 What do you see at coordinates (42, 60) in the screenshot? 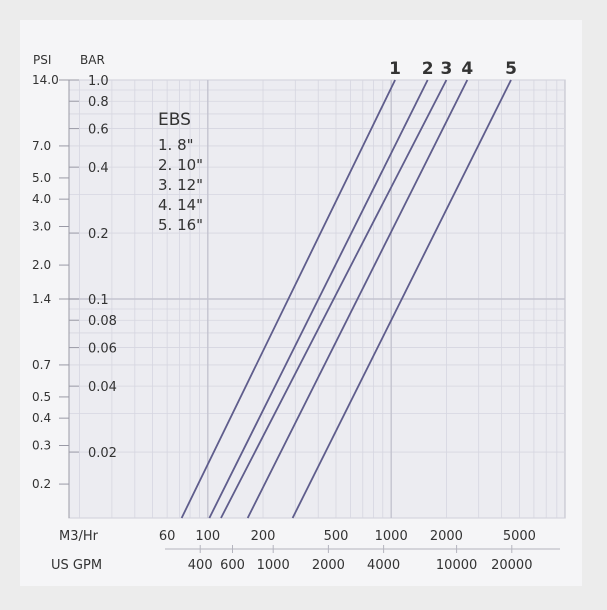
I see `psi-axis-label: PSI` at bounding box center [42, 60].